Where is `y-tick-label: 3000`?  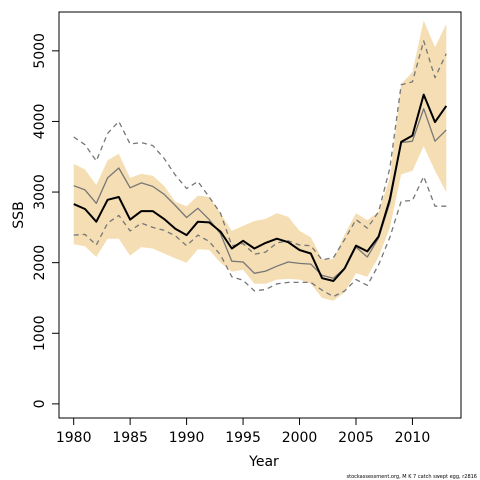 y-tick-label: 3000 is located at coordinates (40, 192).